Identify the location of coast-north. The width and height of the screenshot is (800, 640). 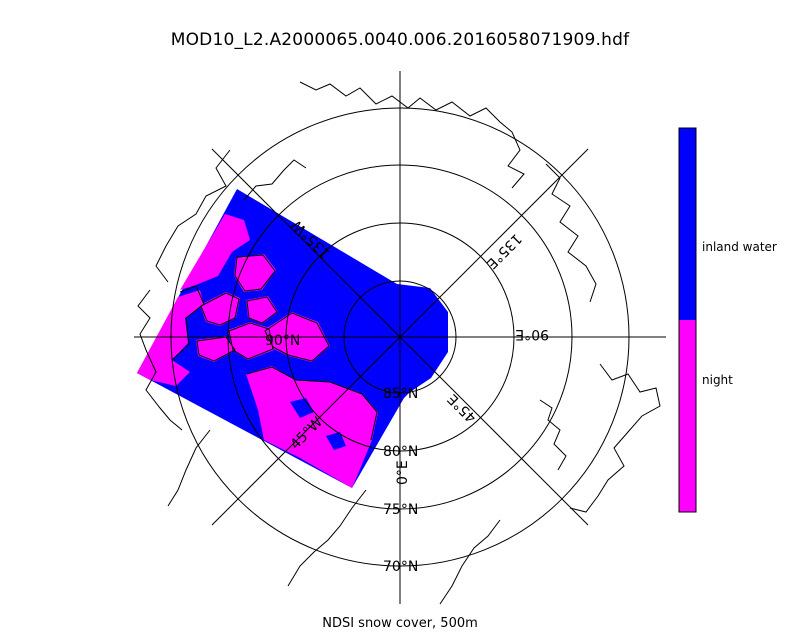
(412, 135).